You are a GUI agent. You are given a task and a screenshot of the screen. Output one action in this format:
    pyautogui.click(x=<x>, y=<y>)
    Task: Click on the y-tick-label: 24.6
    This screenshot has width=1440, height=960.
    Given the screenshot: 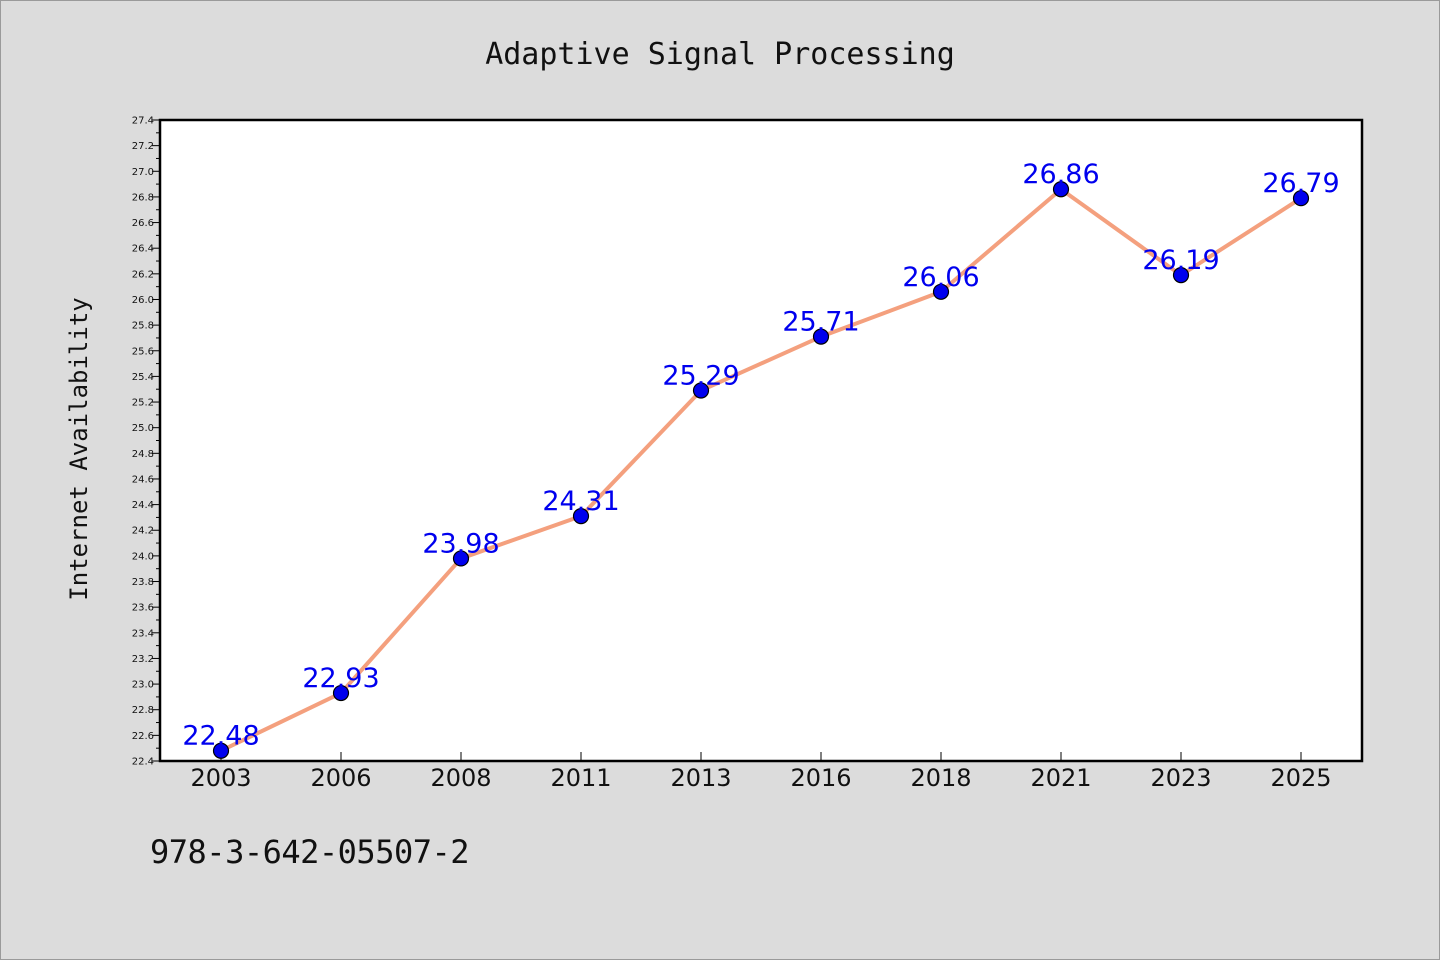 What is the action you would take?
    pyautogui.click(x=143, y=479)
    